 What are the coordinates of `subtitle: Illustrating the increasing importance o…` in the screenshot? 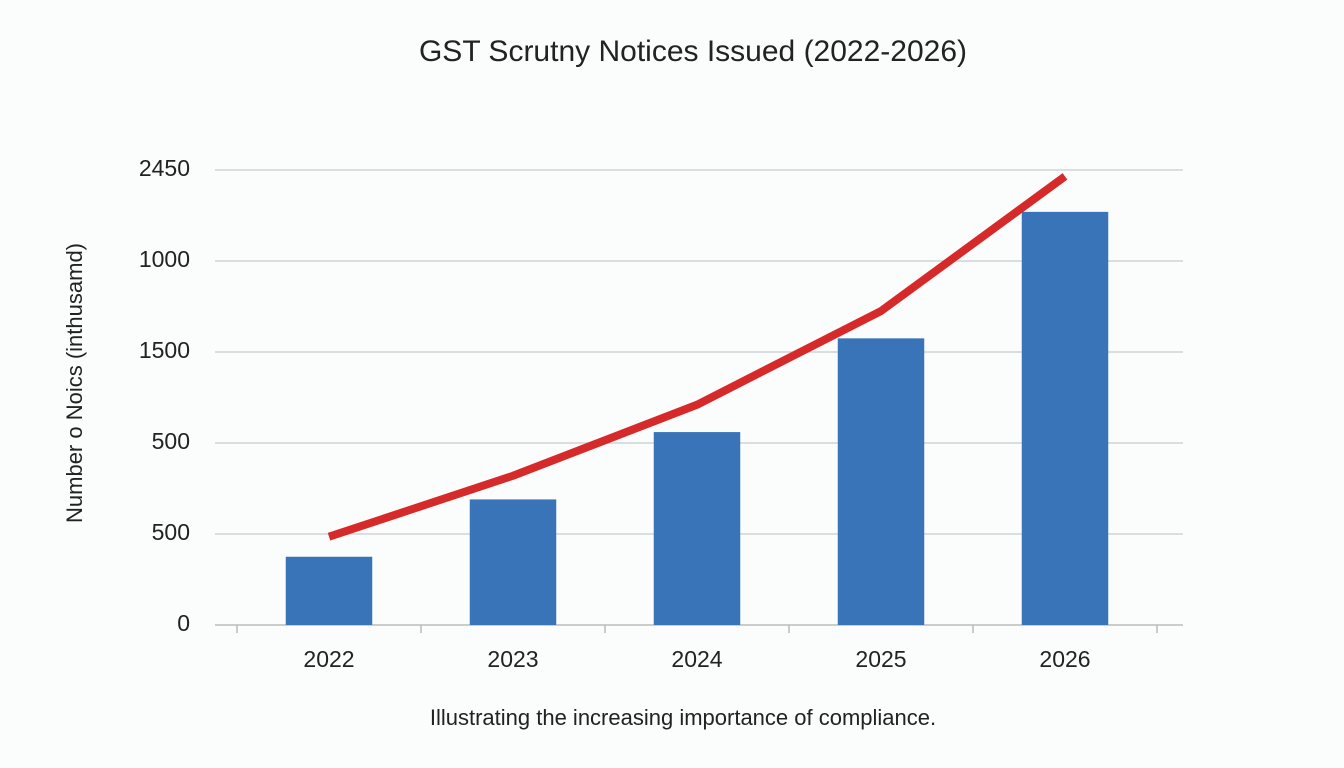 It's located at (683, 717).